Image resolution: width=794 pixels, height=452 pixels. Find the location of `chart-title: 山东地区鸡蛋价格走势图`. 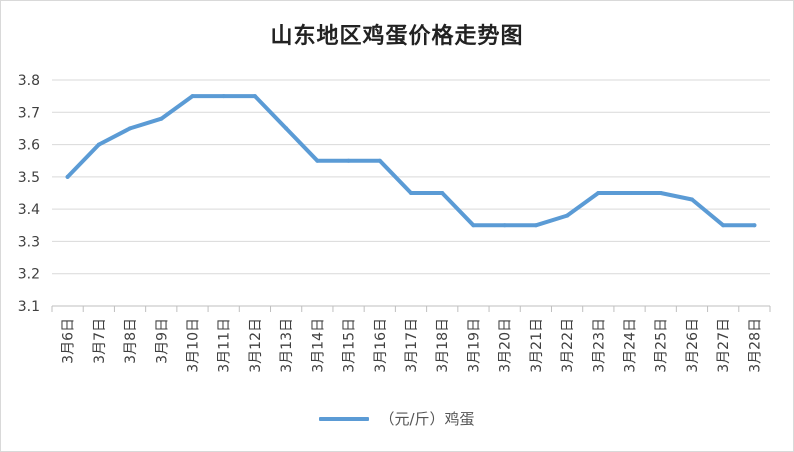

chart-title: 山东地区鸡蛋价格走势图 is located at coordinates (397, 36).